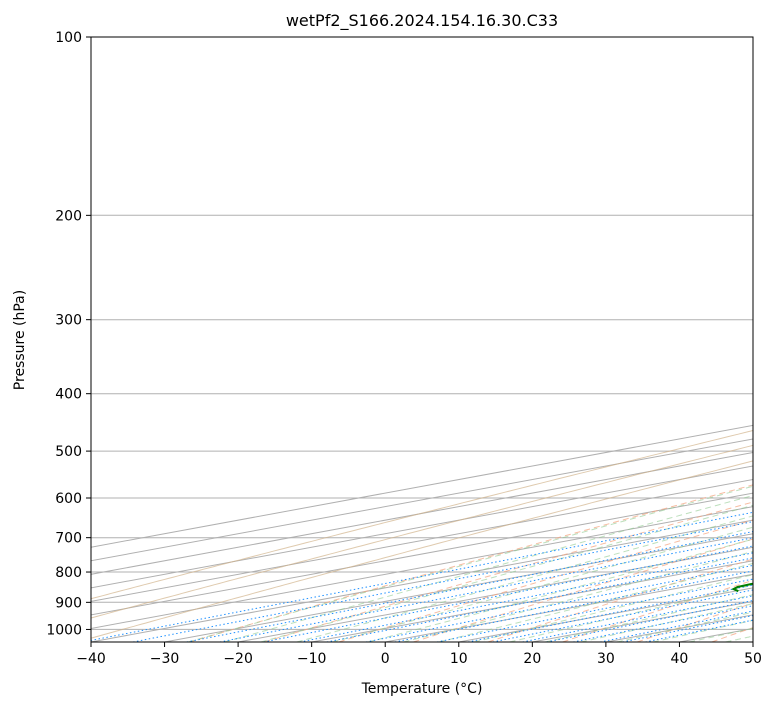 The image size is (775, 708). I want to click on chart-title: wetPf2_S166.2024.154.16.30.C33, so click(422, 21).